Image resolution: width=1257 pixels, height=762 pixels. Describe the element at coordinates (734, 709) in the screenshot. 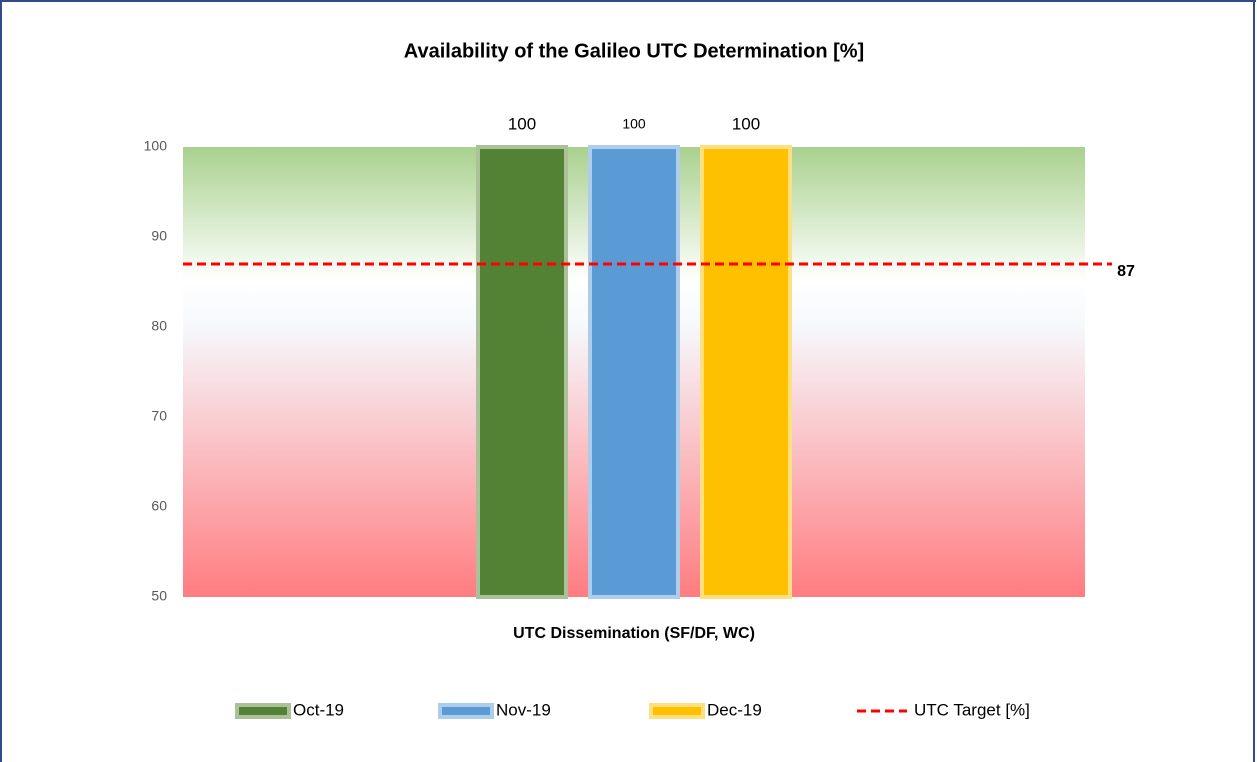

I see `legend-label: Dec-19` at that location.